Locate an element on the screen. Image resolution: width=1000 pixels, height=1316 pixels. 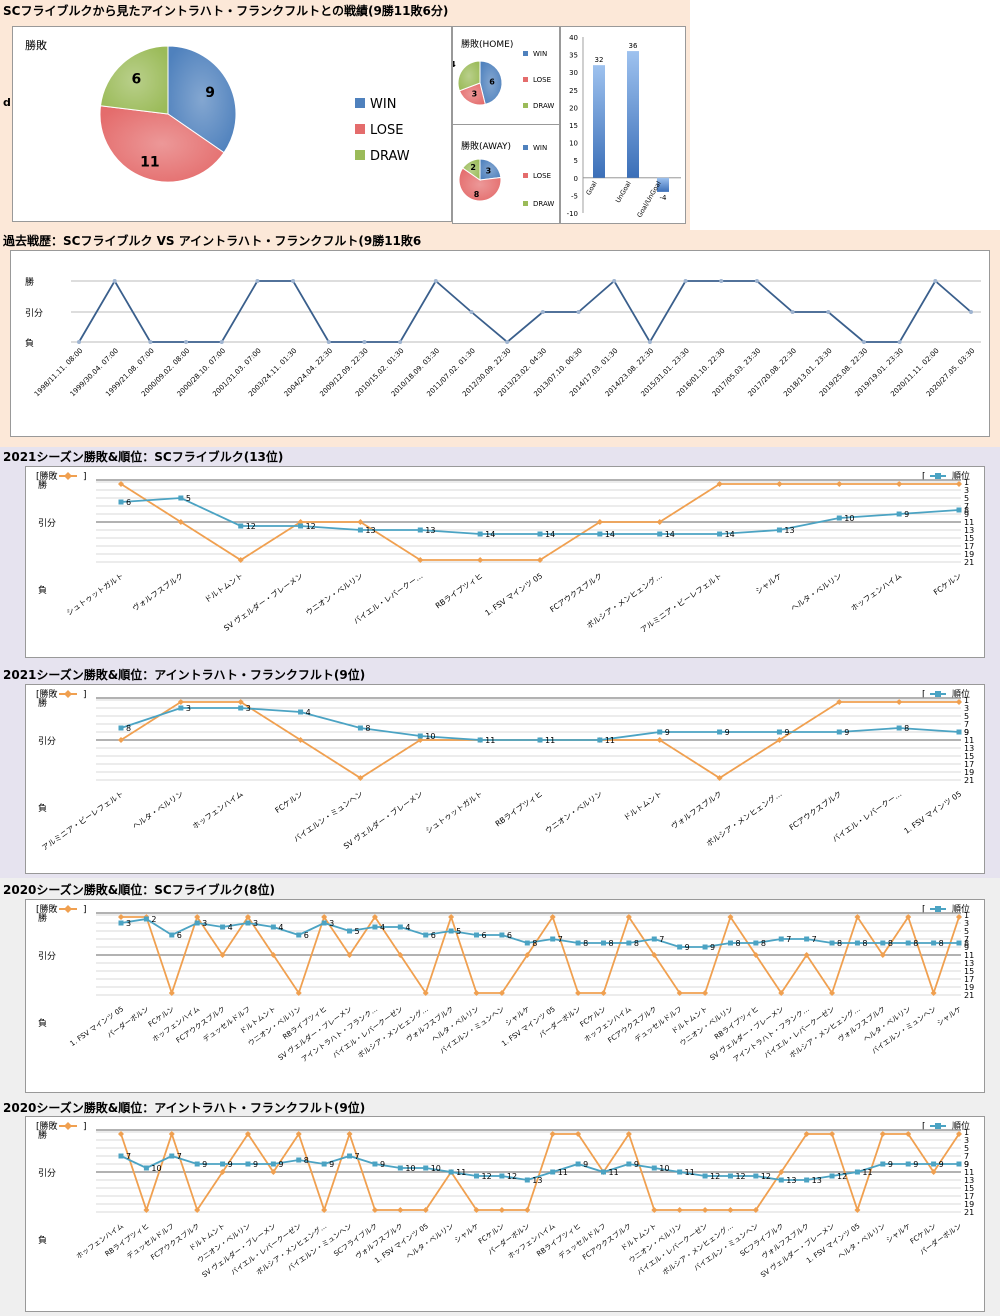
rank-data-label: 5 is located at coordinates (188, 498).